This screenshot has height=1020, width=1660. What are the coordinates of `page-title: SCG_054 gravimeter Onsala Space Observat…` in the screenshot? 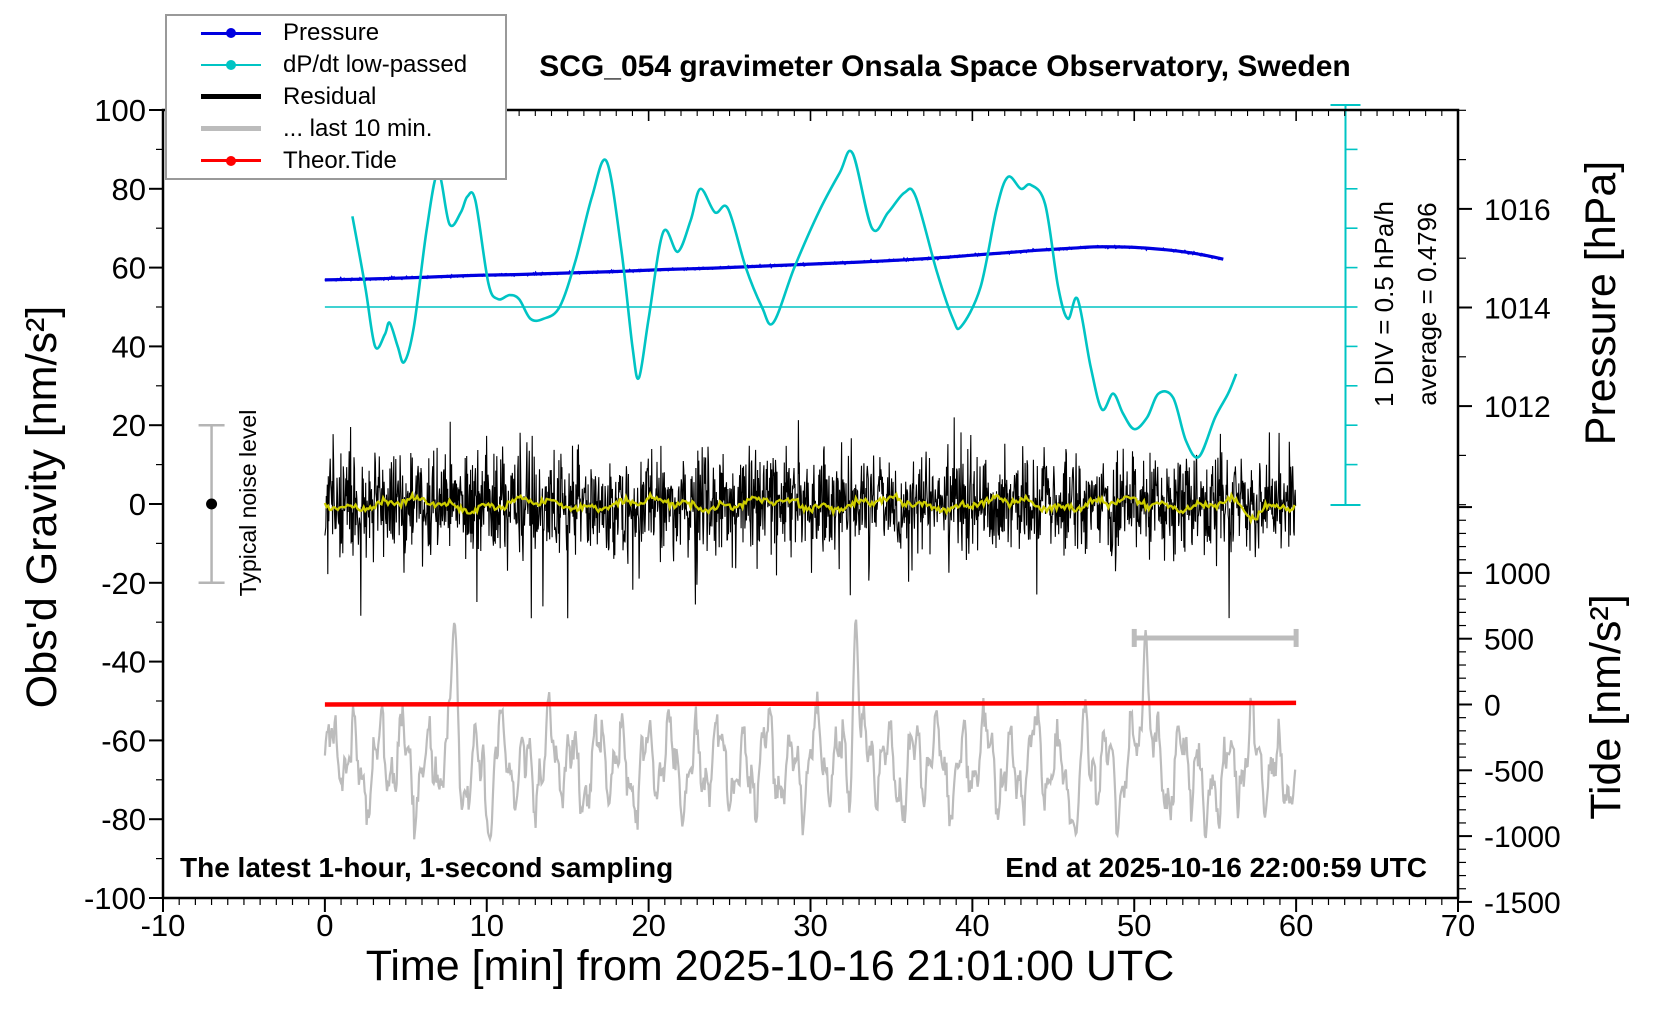 It's located at (945, 66).